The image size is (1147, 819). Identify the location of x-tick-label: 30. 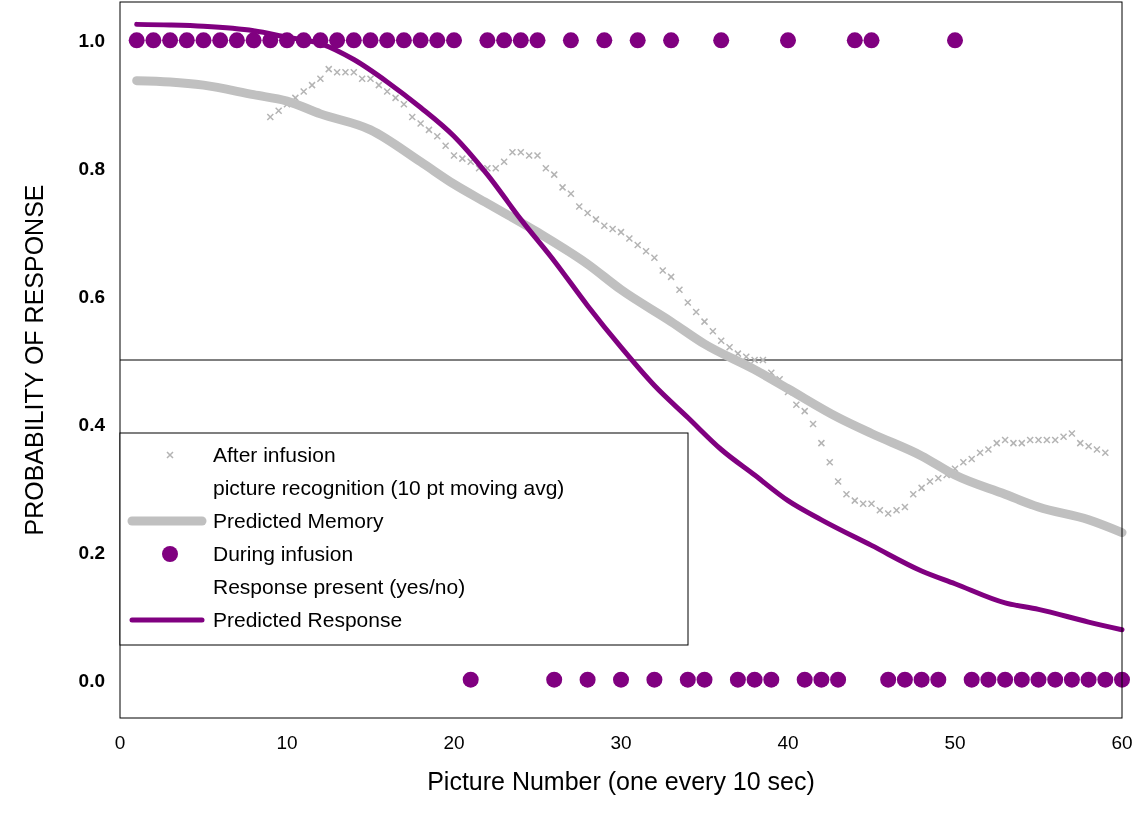
(621, 742).